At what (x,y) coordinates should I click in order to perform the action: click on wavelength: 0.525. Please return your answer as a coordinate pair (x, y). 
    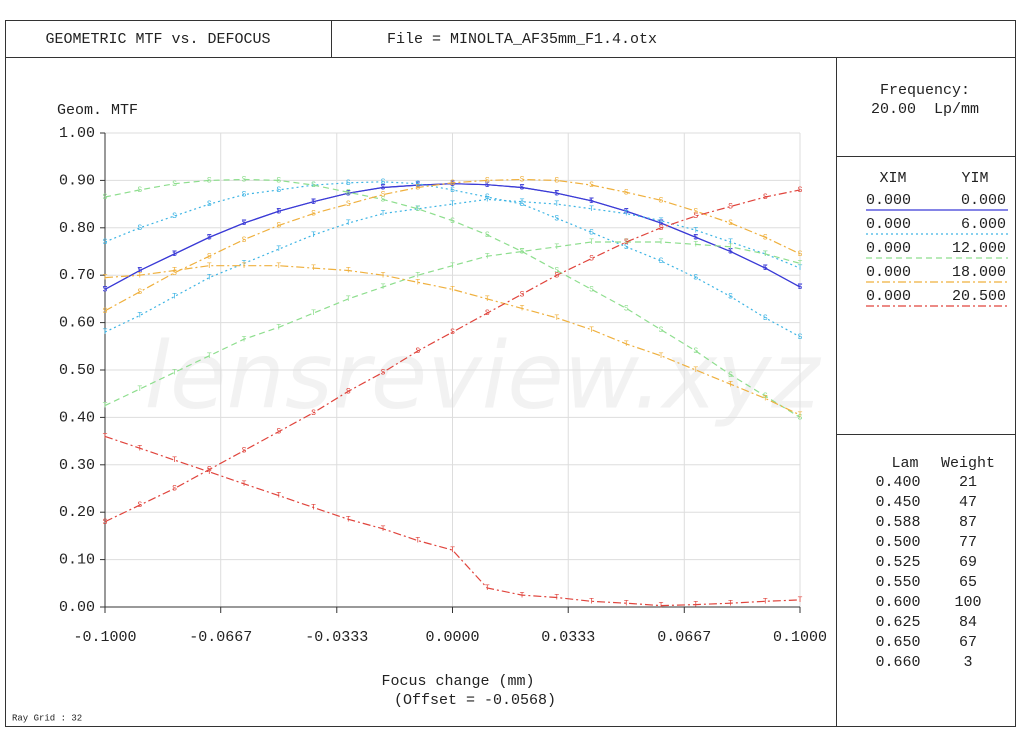
    Looking at the image, I should click on (897, 562).